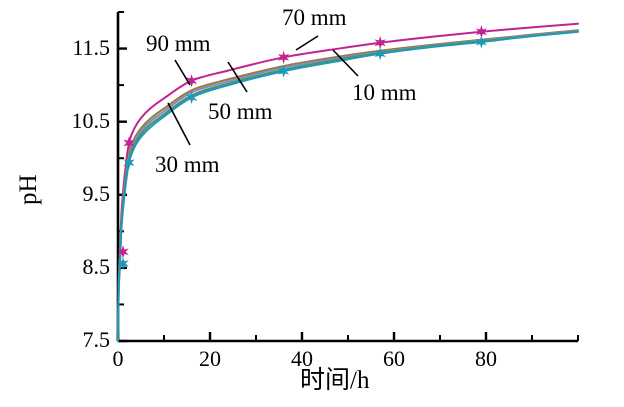 The image size is (624, 407). I want to click on y-tick-label: 9.5, so click(96, 193).